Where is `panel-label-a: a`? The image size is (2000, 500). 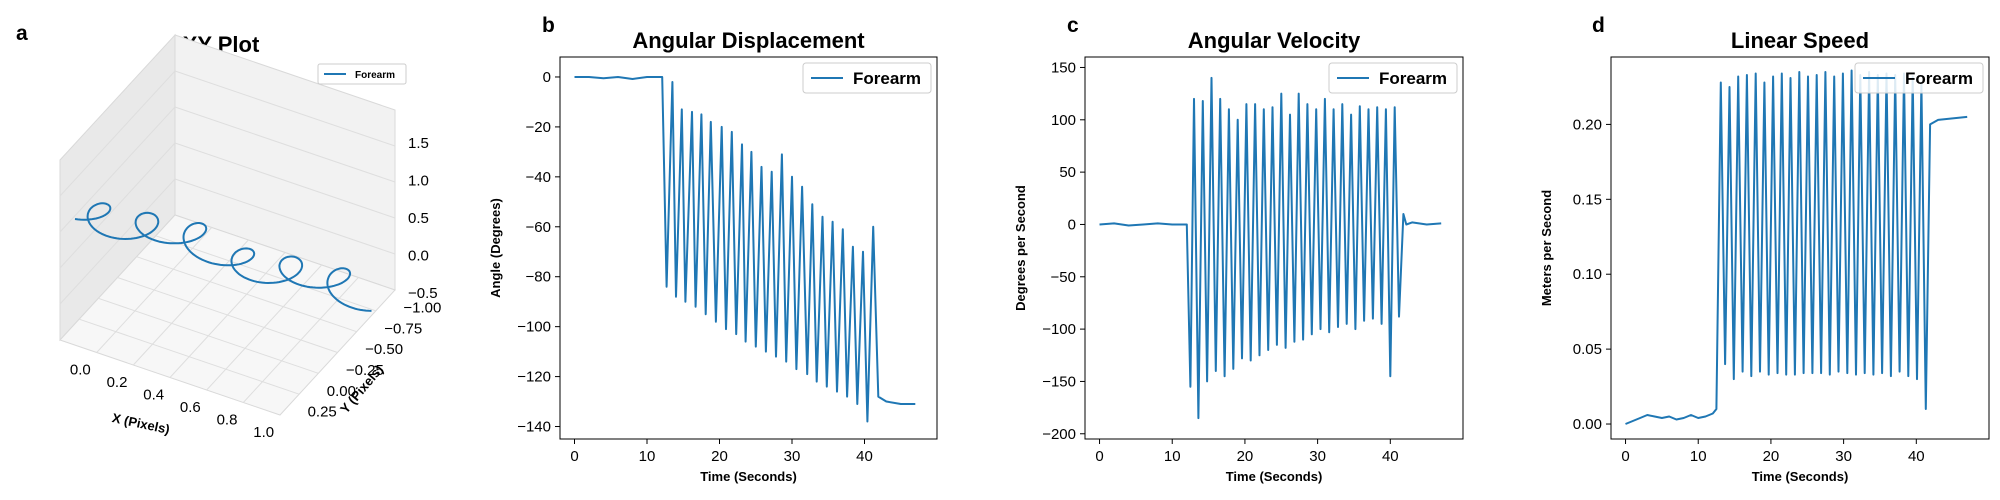 panel-label-a: a is located at coordinates (22, 33).